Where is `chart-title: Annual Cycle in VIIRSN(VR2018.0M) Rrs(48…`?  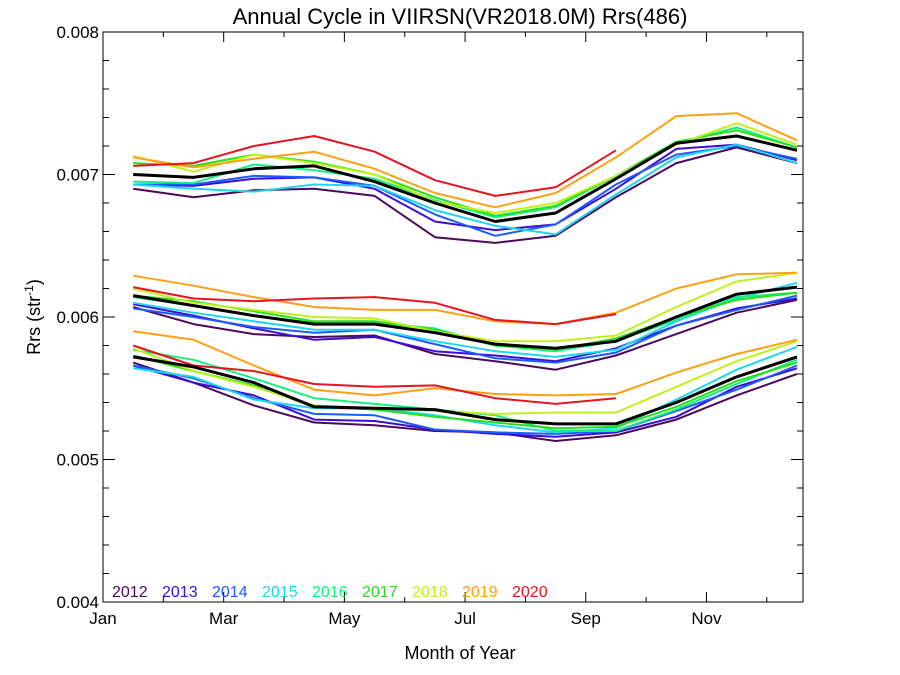
chart-title: Annual Cycle in VIIRSN(VR2018.0M) Rrs(48… is located at coordinates (460, 16).